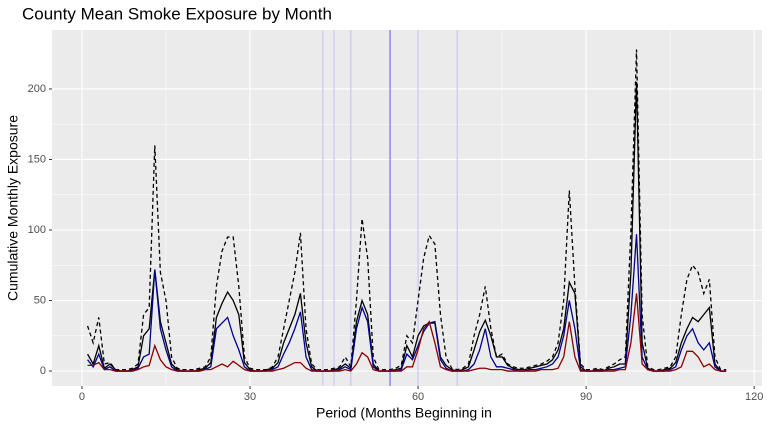 This screenshot has height=429, width=767. Describe the element at coordinates (586, 397) in the screenshot. I see `x-tick-label: 90` at that location.